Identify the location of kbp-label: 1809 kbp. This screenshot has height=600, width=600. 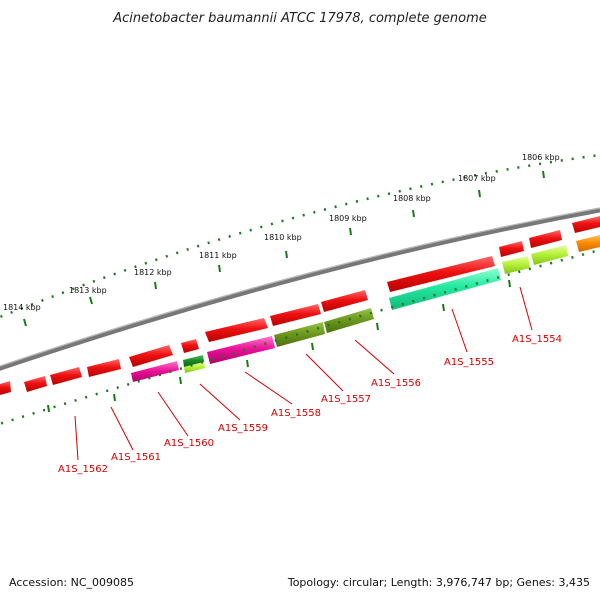
(348, 218).